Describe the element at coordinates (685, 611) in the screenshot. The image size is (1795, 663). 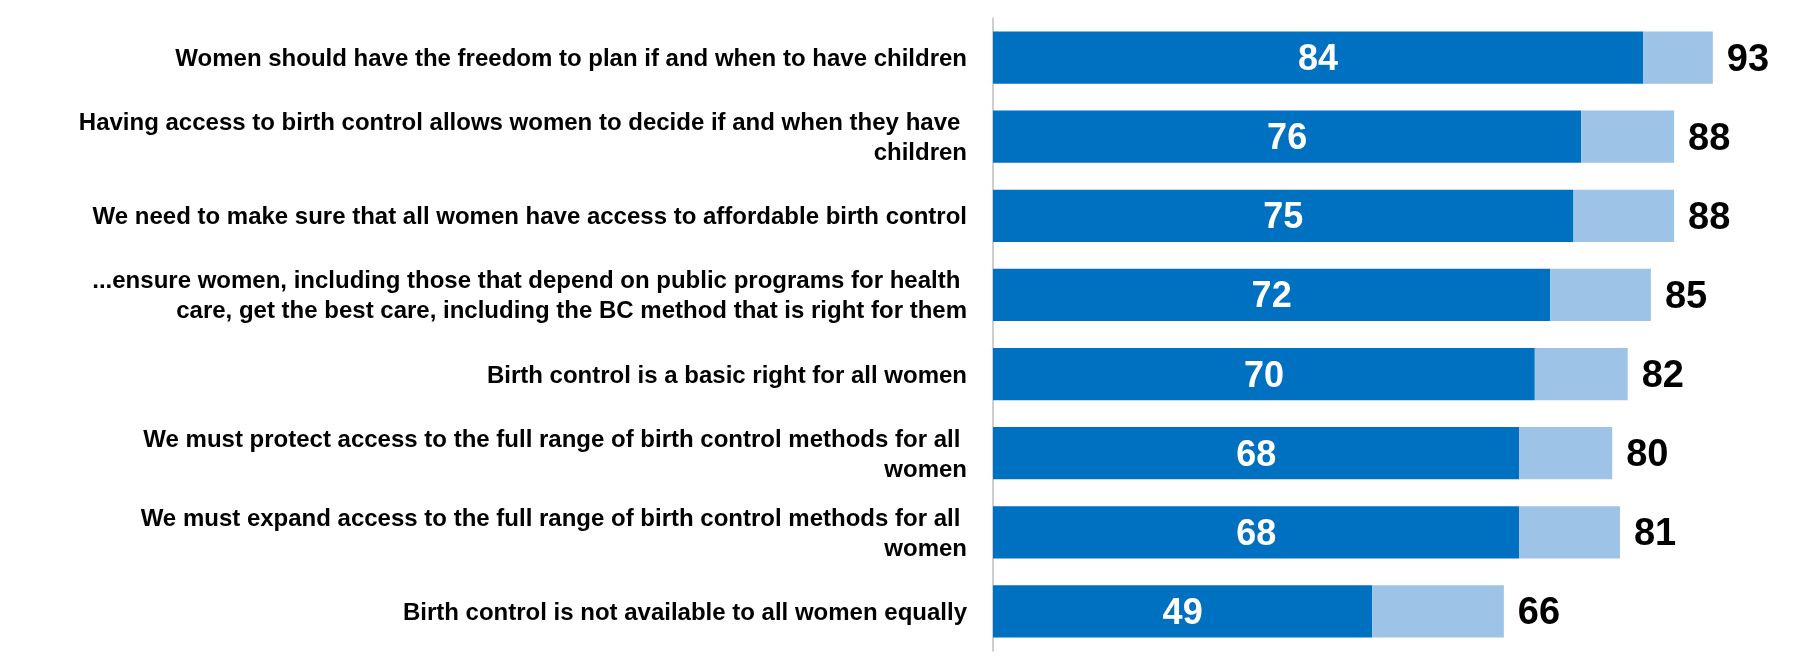
I see `y-tick-label: Birth control is not available to all women equally` at that location.